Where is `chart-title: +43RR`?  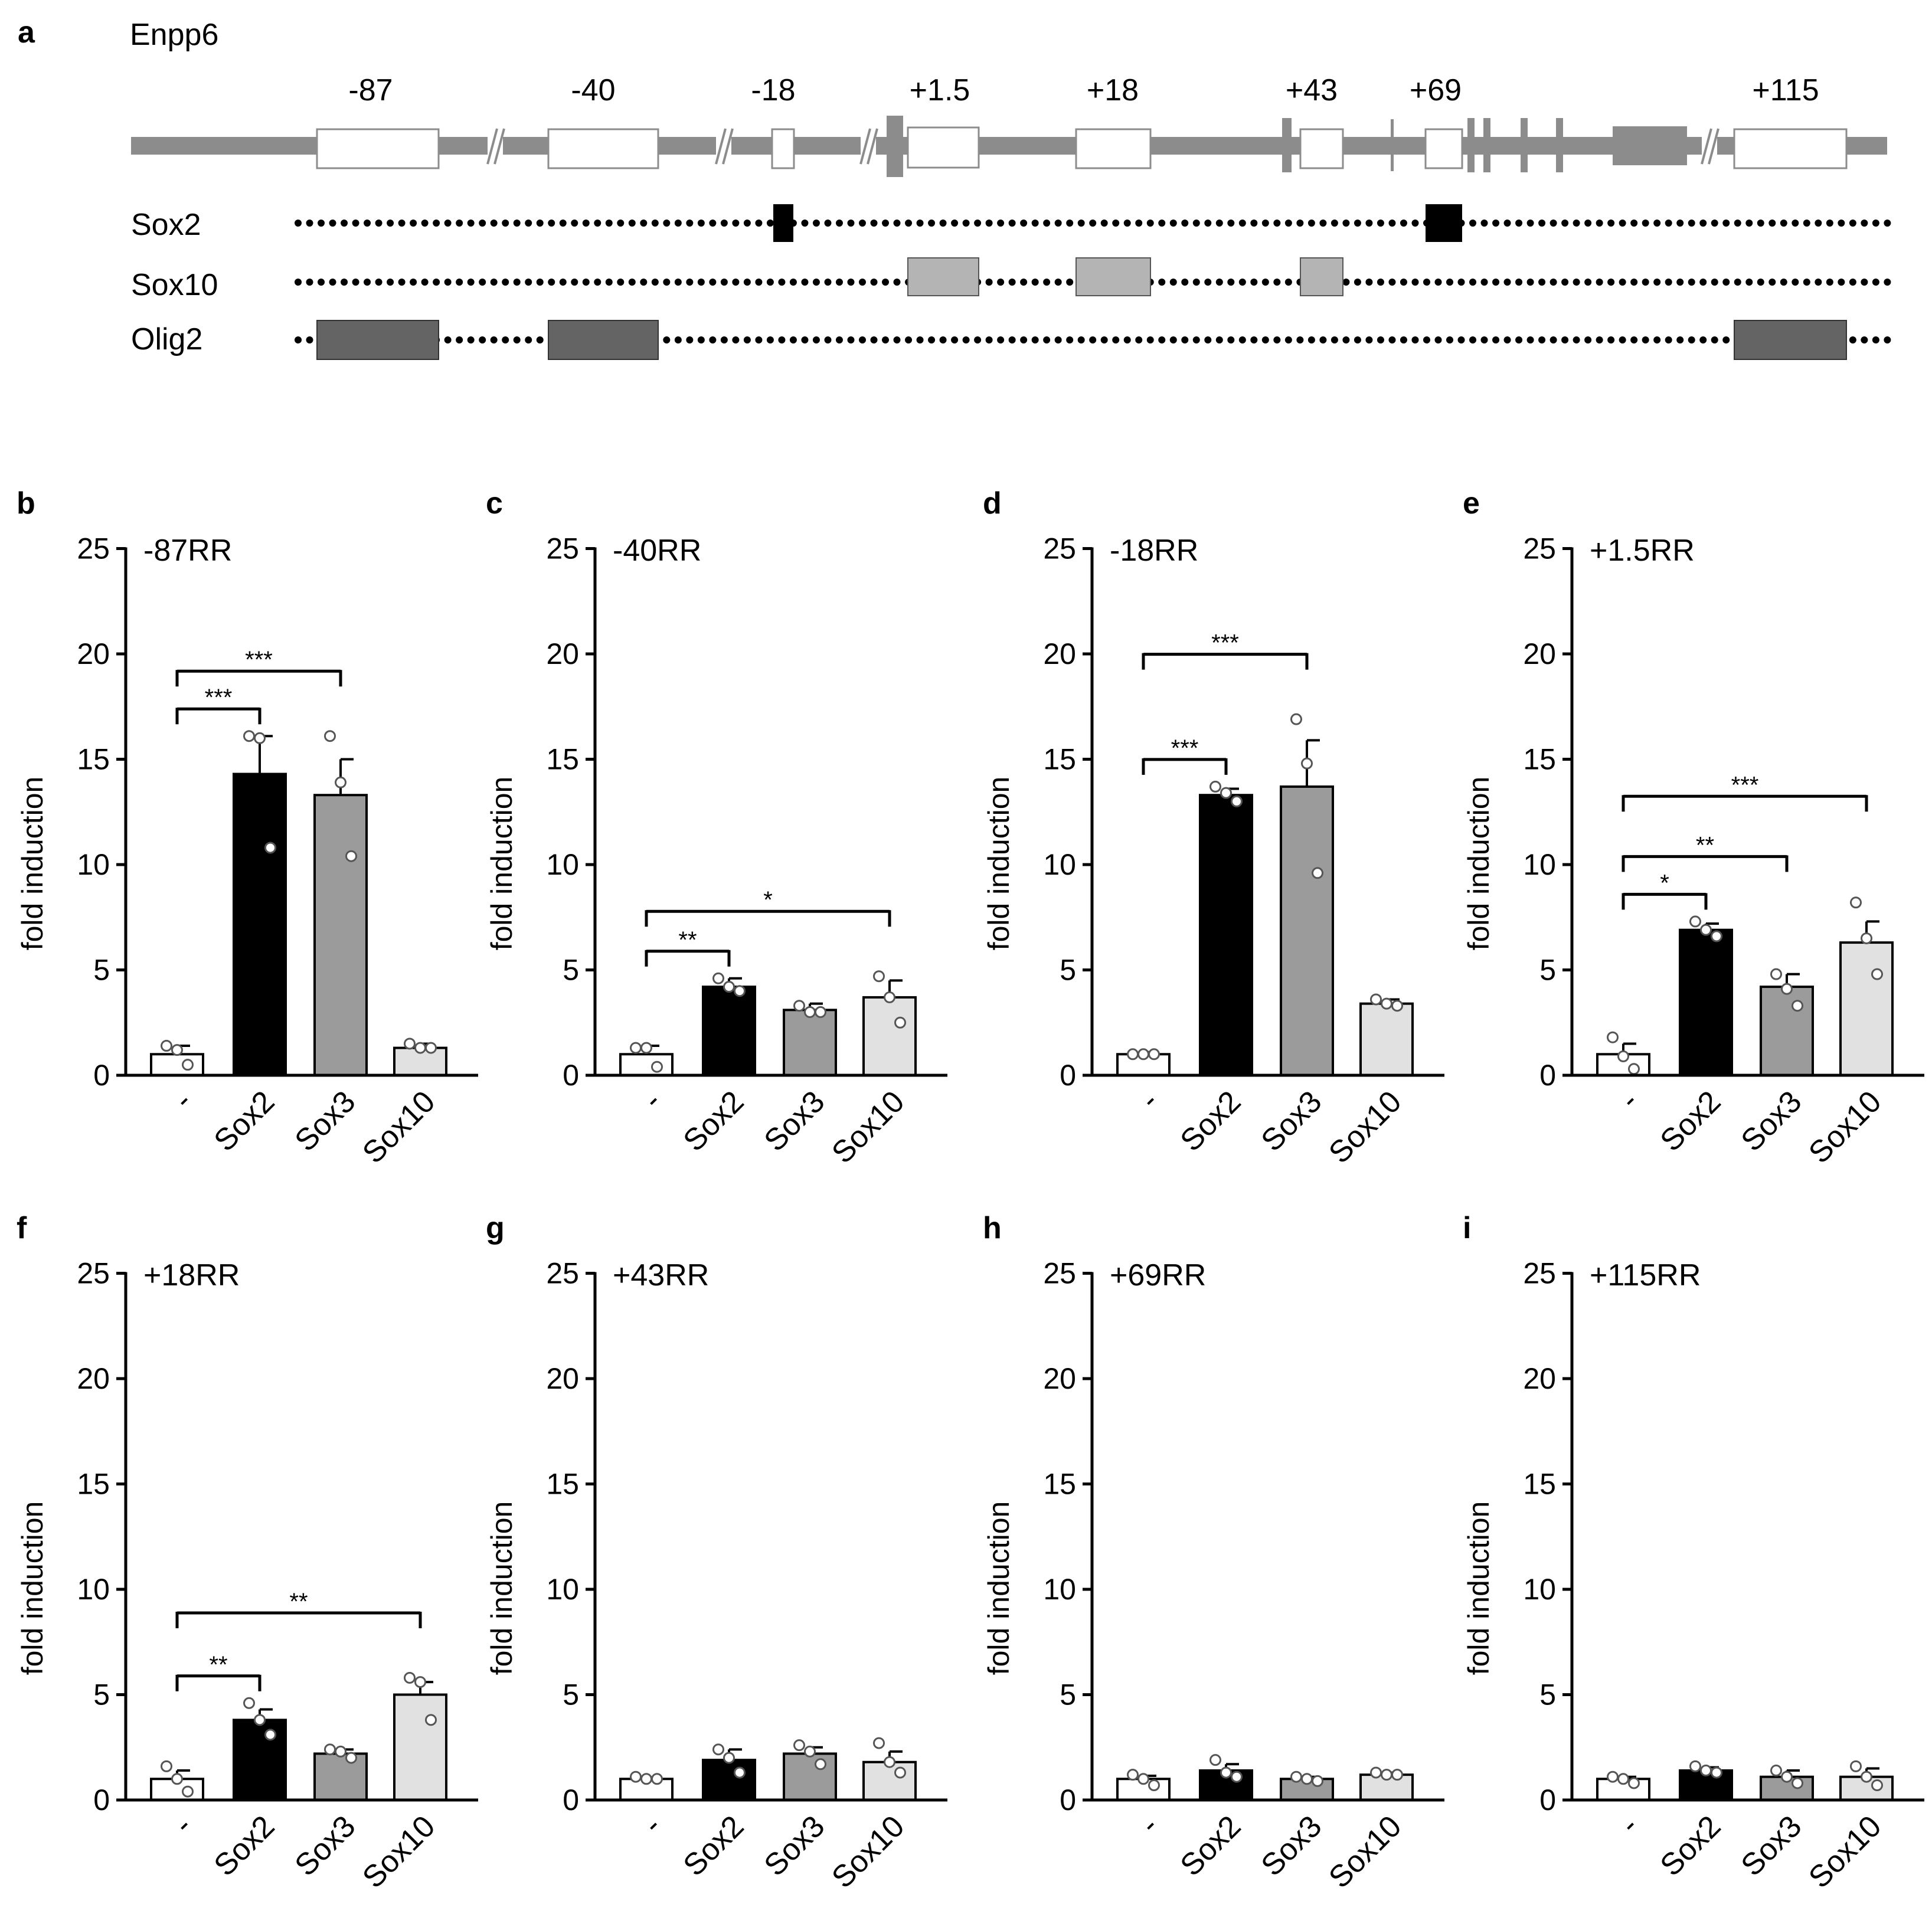
chart-title: +43RR is located at coordinates (661, 1275).